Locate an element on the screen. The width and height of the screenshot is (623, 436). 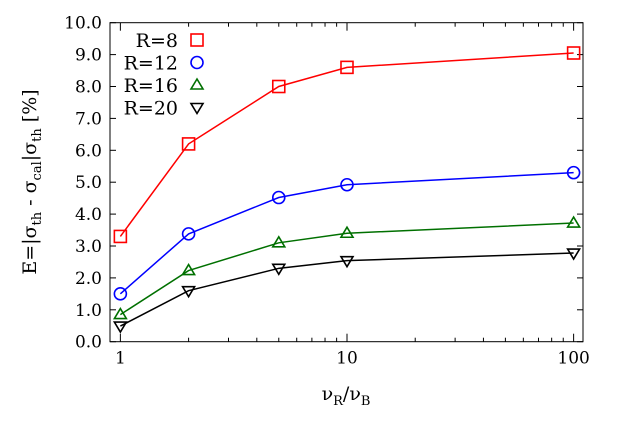
y-tick-label: 3.0 is located at coordinates (88, 247).